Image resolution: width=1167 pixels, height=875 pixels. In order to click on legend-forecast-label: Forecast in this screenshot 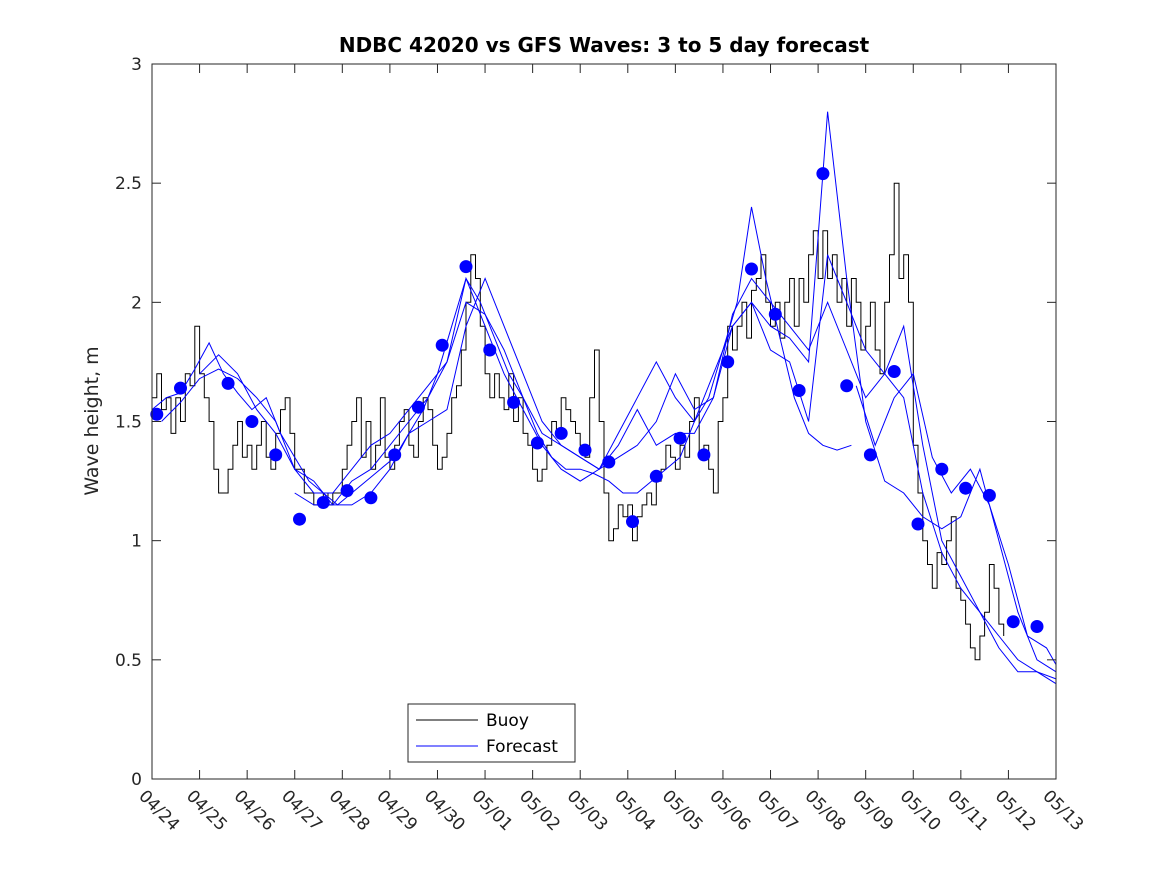, I will do `click(522, 747)`.